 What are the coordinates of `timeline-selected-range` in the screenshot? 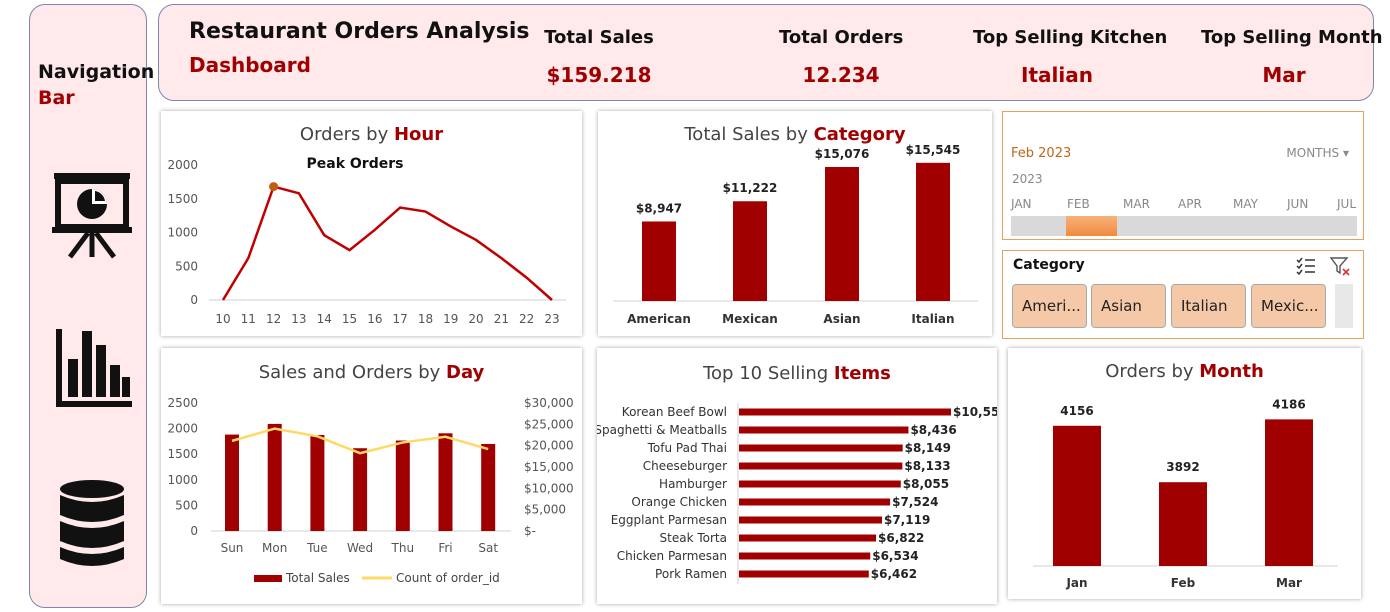 It's located at (1091, 226).